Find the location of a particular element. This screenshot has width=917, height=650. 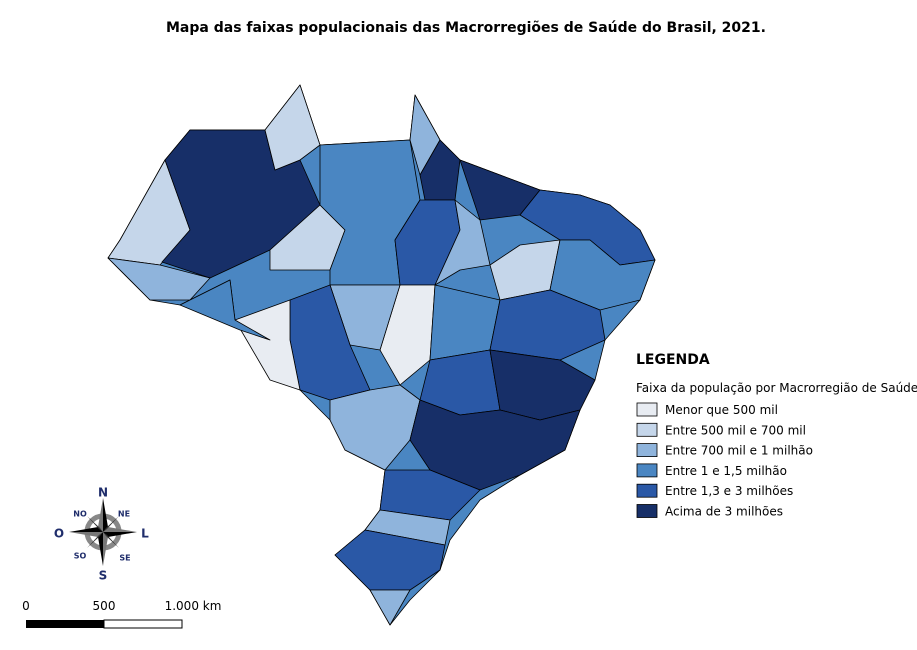

compass-label: L is located at coordinates (145, 534).